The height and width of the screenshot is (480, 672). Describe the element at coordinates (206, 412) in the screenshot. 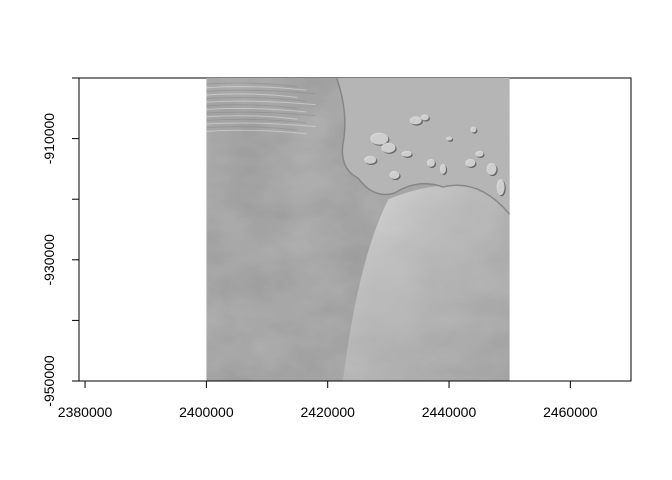

I see `x-tick-label: 2400000` at that location.